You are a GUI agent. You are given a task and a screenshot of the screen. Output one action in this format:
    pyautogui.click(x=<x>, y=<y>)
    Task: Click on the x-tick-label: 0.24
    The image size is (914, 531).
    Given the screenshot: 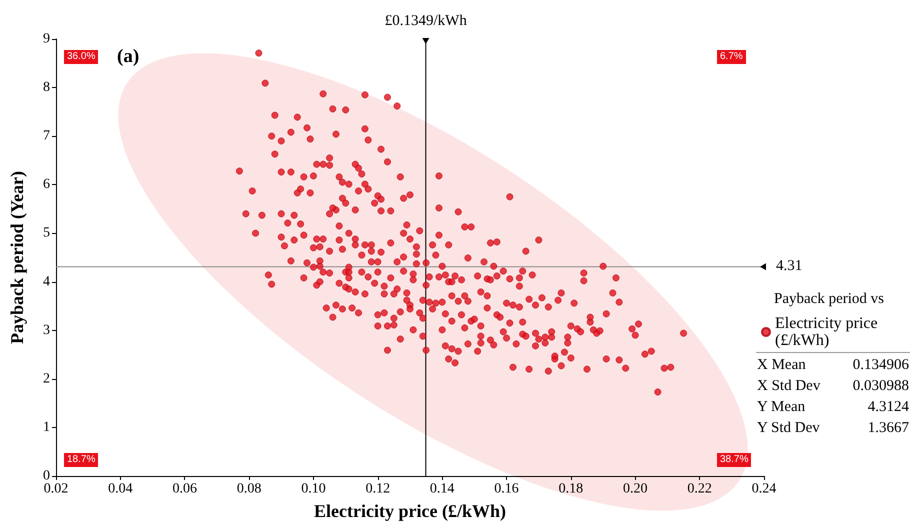 What is the action you would take?
    pyautogui.click(x=764, y=489)
    